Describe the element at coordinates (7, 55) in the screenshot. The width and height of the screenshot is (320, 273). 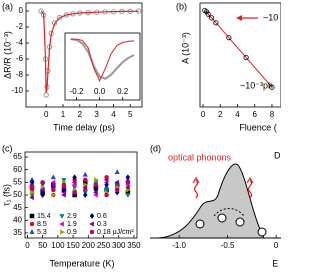
I see `y-axis-label: ΔR/R (10⁻³)` at that location.